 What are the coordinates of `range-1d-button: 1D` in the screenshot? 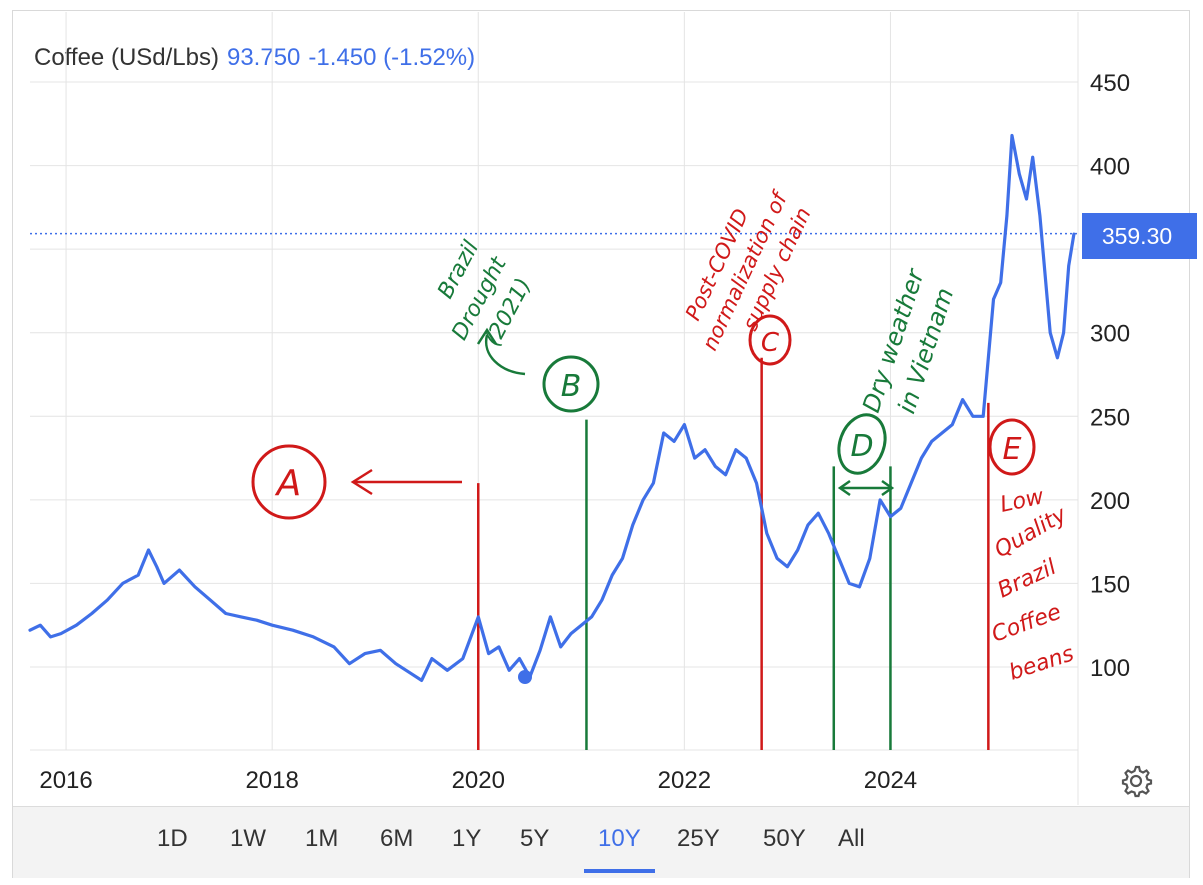 It's located at (172, 838).